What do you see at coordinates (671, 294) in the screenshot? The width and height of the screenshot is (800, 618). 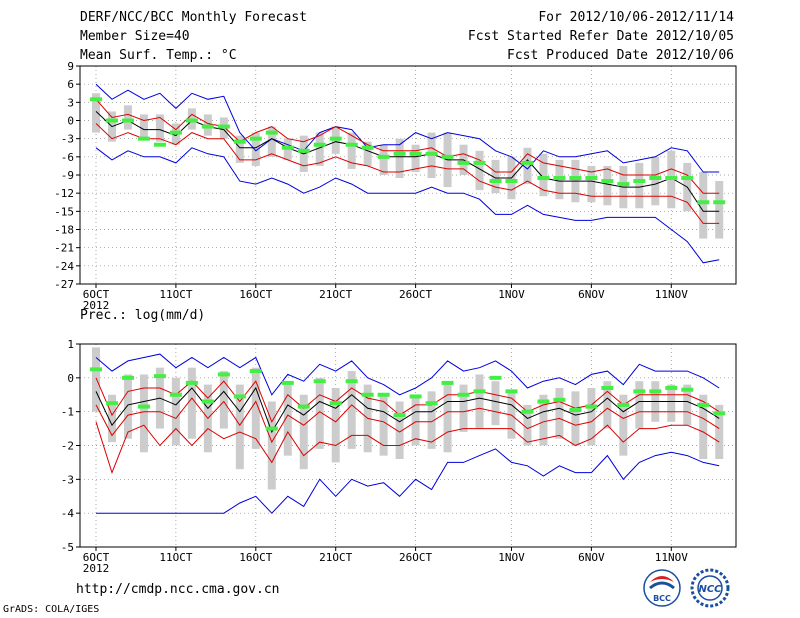 I see `x-tick-label: 11NOV` at bounding box center [671, 294].